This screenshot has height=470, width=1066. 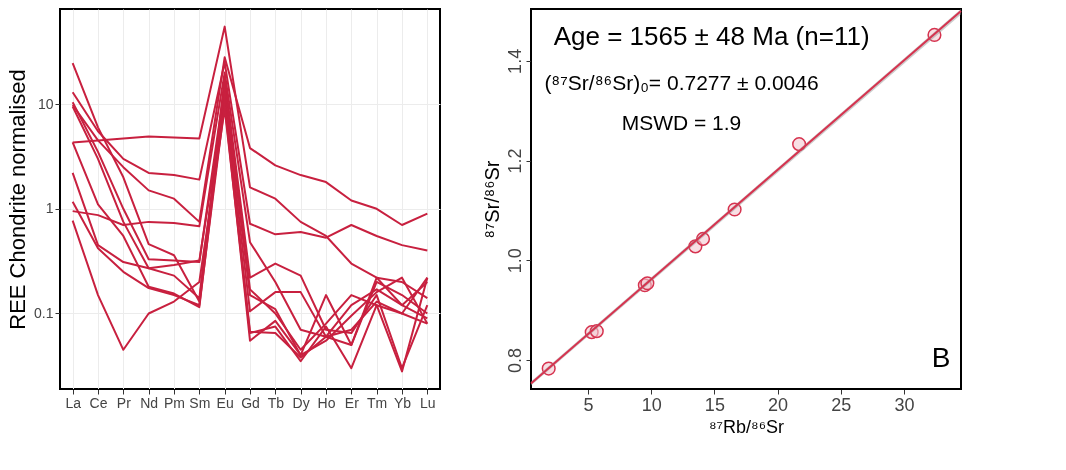 What do you see at coordinates (200, 402) in the screenshot?
I see `x-tick-label: Sm` at bounding box center [200, 402].